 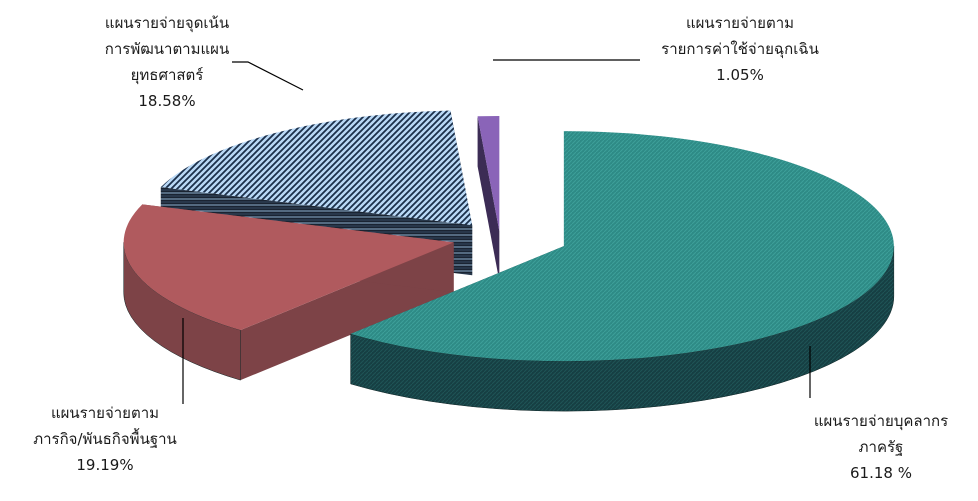 I want to click on label-personnel-line2: ภาครัฐ, so click(x=881, y=447).